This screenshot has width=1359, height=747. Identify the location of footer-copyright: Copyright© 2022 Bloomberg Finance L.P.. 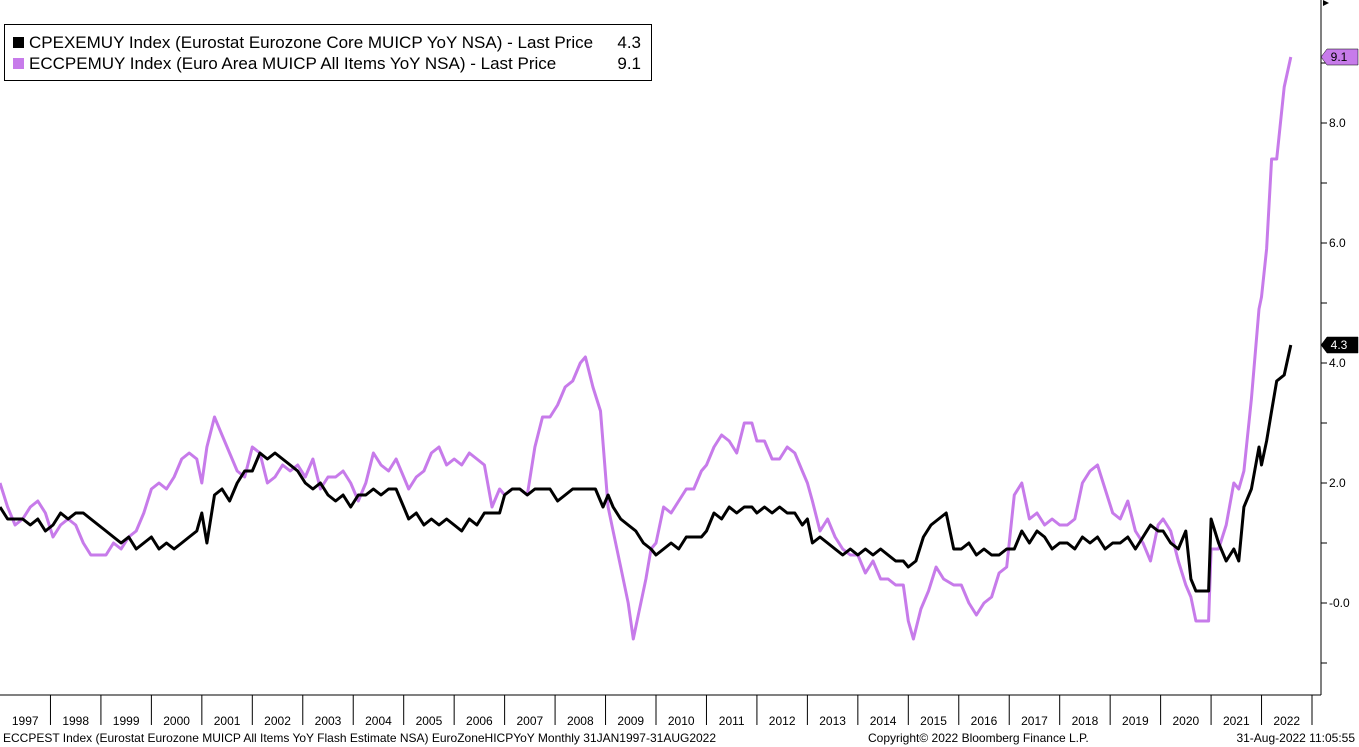
(978, 738).